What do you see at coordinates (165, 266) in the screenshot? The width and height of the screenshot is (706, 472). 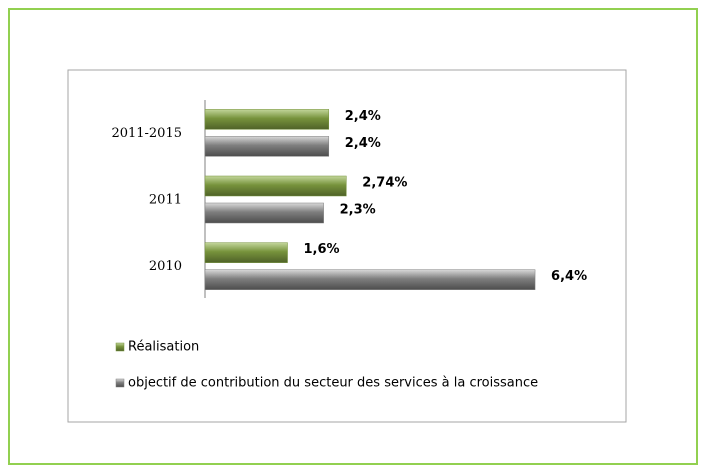 I see `y-tick-label: 2010` at bounding box center [165, 266].